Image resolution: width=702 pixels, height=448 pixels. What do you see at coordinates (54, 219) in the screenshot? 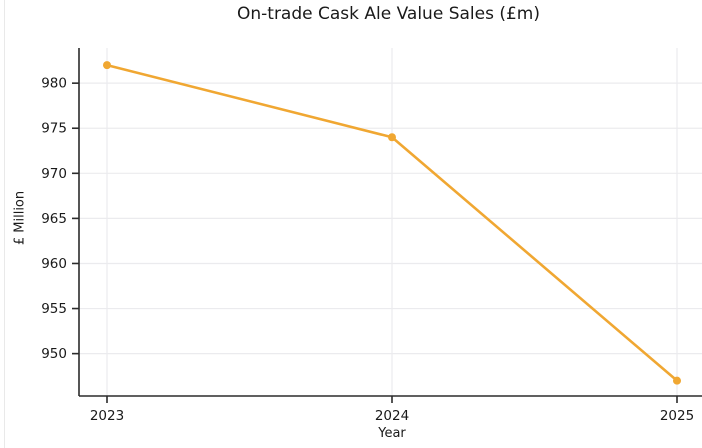
I see `y-tick-label: 965` at bounding box center [54, 219].